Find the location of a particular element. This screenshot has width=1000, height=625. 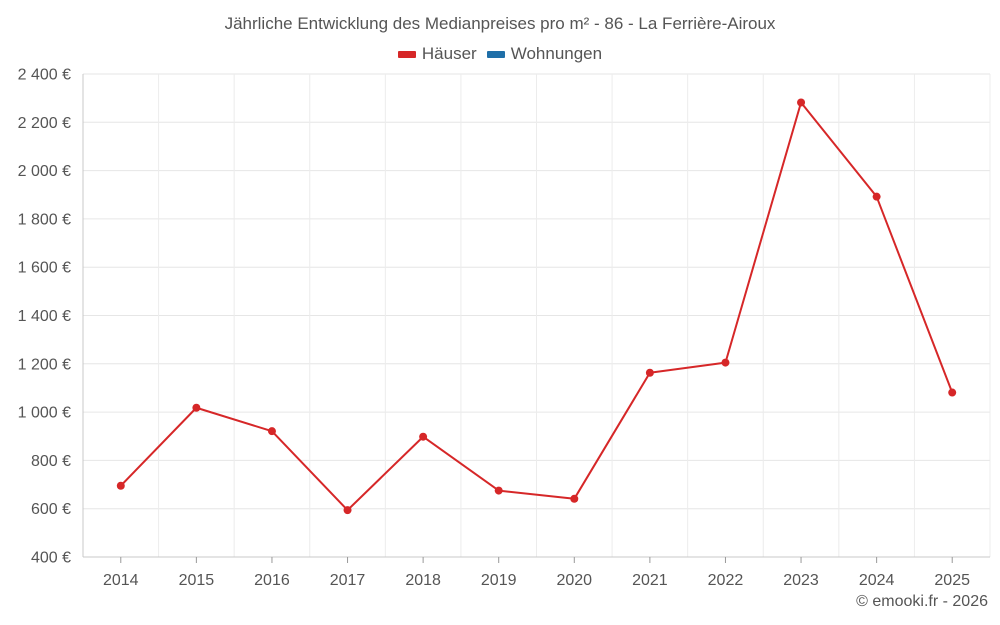

legend-item-wohnungen: Wohnungen is located at coordinates (544, 54).